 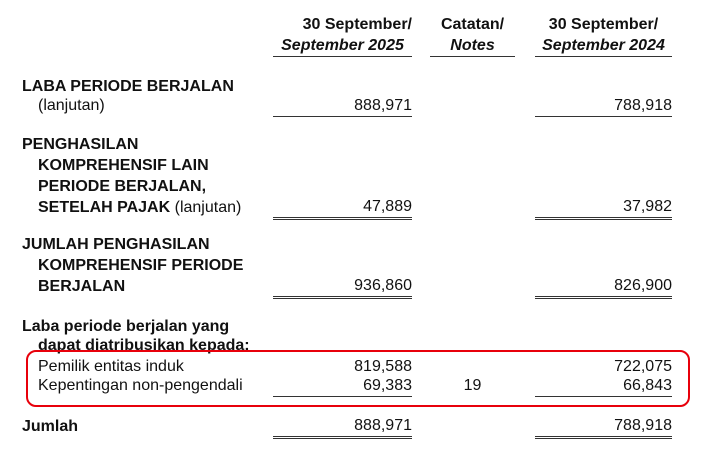 What do you see at coordinates (603, 386) in the screenshot?
I see `value-2024: 66,843` at bounding box center [603, 386].